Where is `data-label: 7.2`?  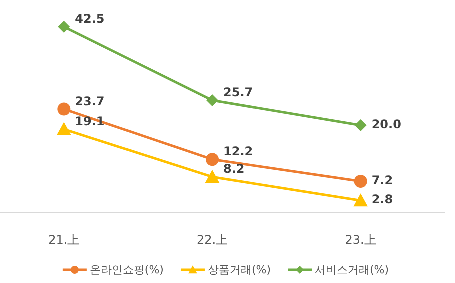 data-label: 7.2 is located at coordinates (383, 180).